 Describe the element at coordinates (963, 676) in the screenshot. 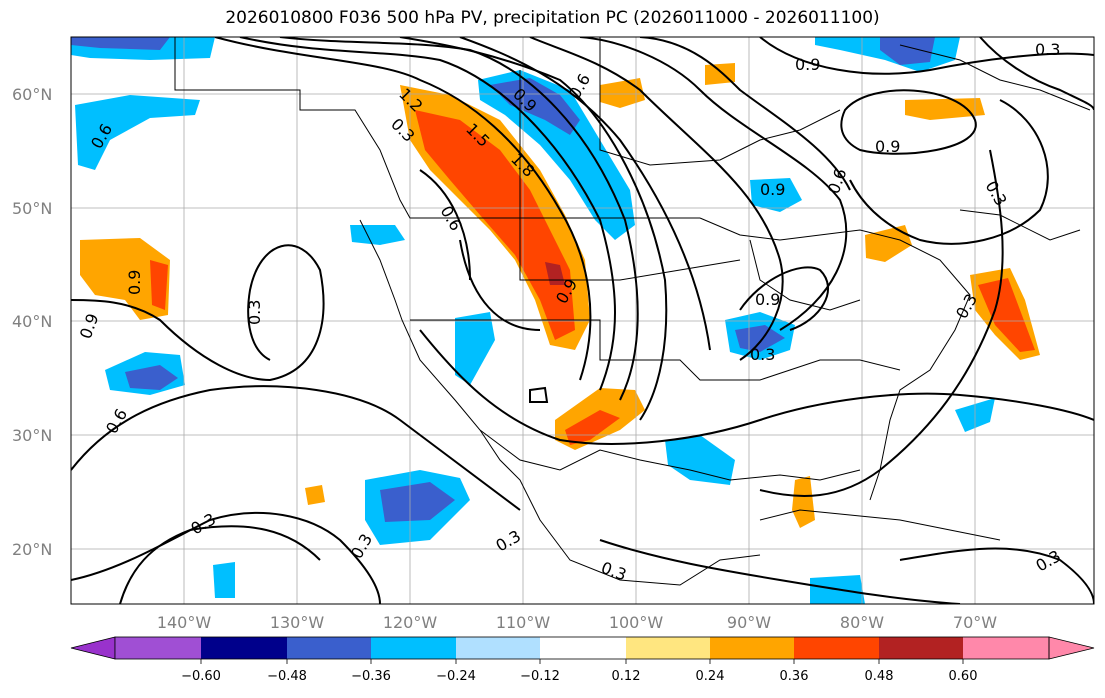

I see `colorbar-tick: 0.60` at that location.